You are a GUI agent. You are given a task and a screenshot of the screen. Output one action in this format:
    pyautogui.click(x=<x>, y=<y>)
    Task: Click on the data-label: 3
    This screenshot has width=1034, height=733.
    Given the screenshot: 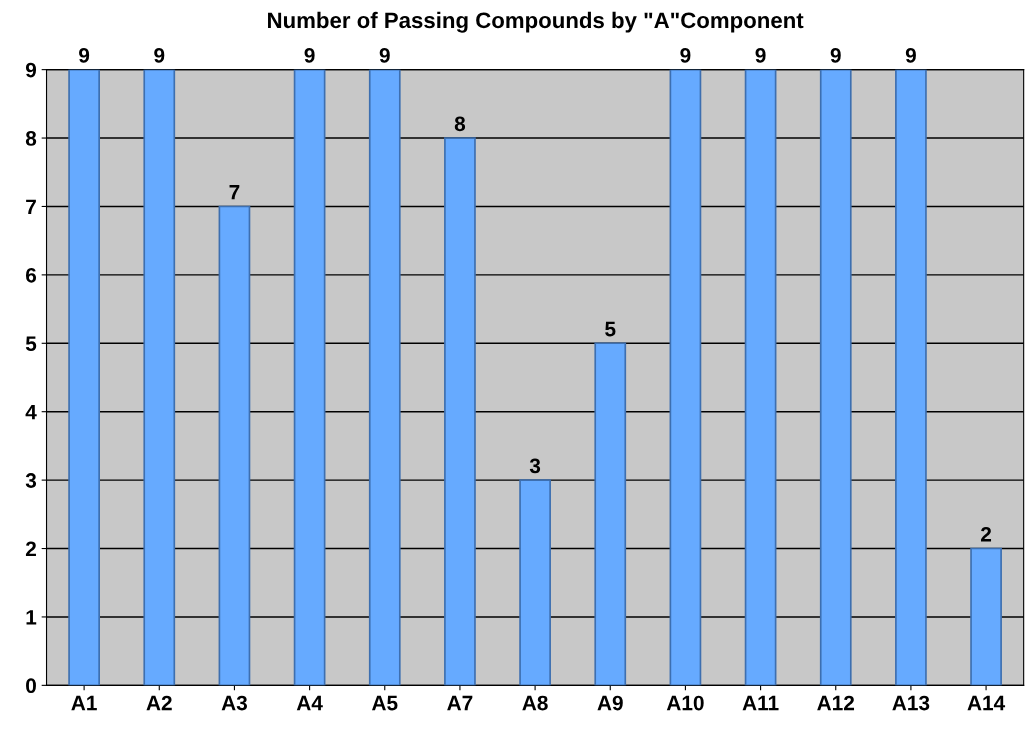 What is the action you would take?
    pyautogui.click(x=535, y=466)
    